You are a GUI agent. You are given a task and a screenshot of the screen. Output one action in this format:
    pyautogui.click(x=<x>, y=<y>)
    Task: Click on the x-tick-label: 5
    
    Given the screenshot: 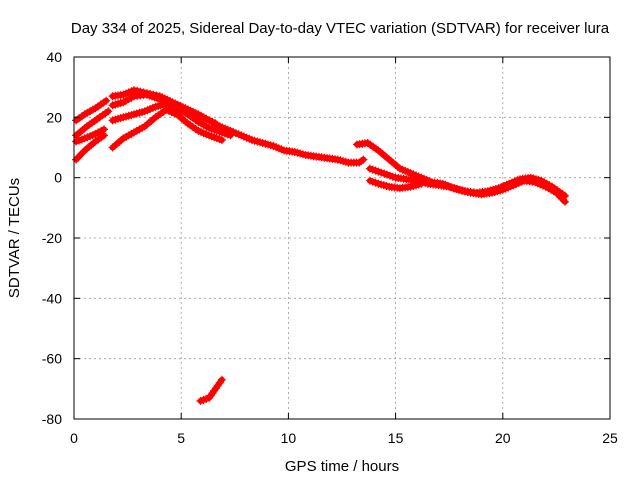 What is the action you would take?
    pyautogui.click(x=181, y=438)
    